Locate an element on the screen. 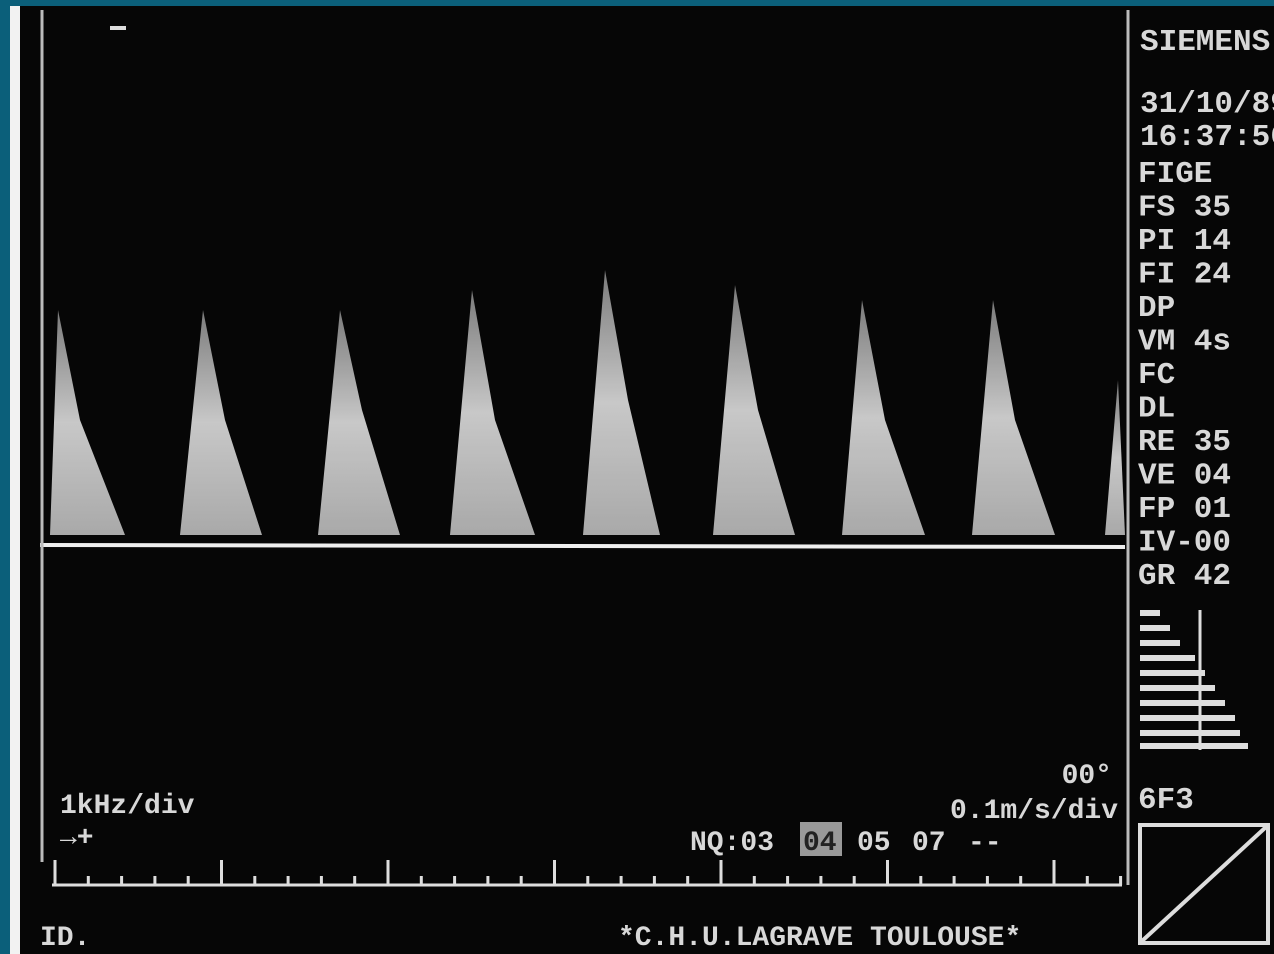  date: 31/10/89 is located at coordinates (1207, 104).